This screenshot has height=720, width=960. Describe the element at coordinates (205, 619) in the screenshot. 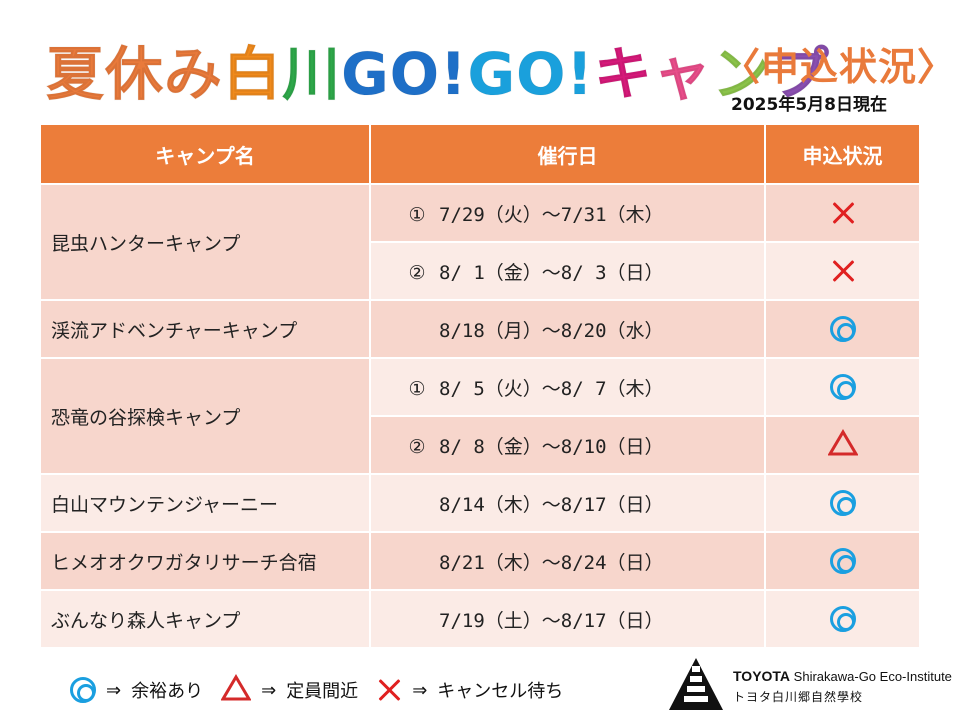

I see `camp-name-cell: ぶんなり森人キャンプ` at that location.